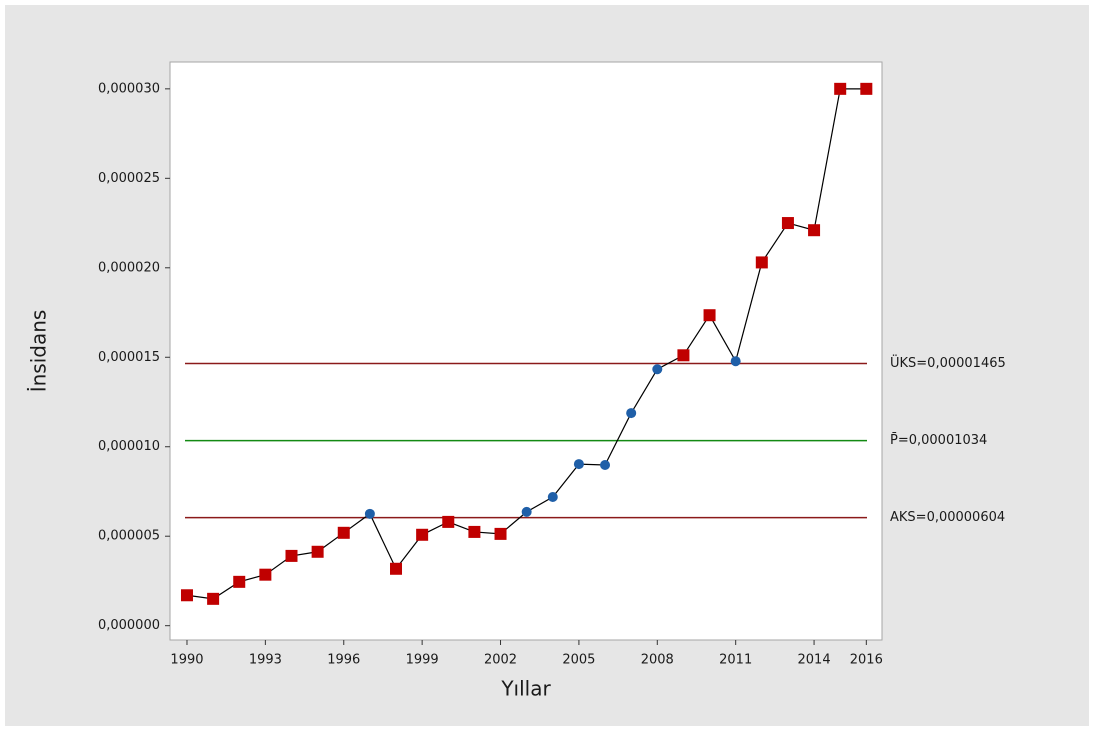  What do you see at coordinates (500, 660) in the screenshot?
I see `x-tick-label: 2002` at bounding box center [500, 660].